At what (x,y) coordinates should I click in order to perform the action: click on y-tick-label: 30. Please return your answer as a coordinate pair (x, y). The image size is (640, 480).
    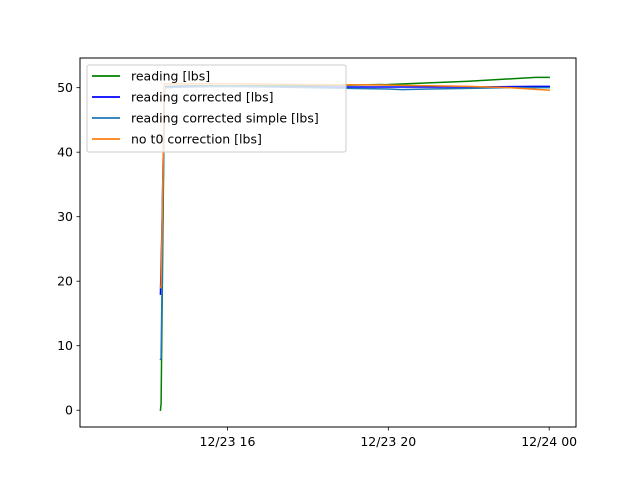
    Looking at the image, I should click on (65, 216).